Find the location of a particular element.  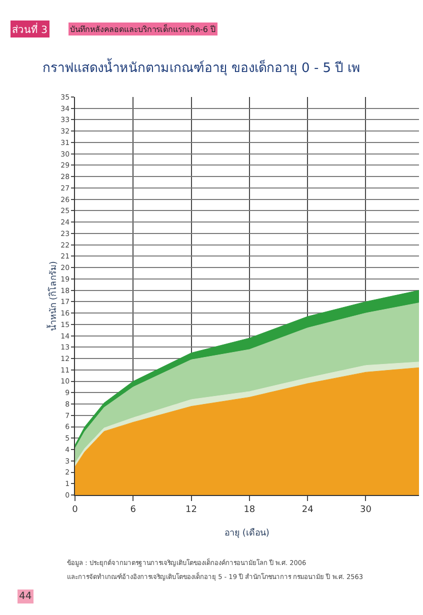

text: 44 is located at coordinates (25, 596).